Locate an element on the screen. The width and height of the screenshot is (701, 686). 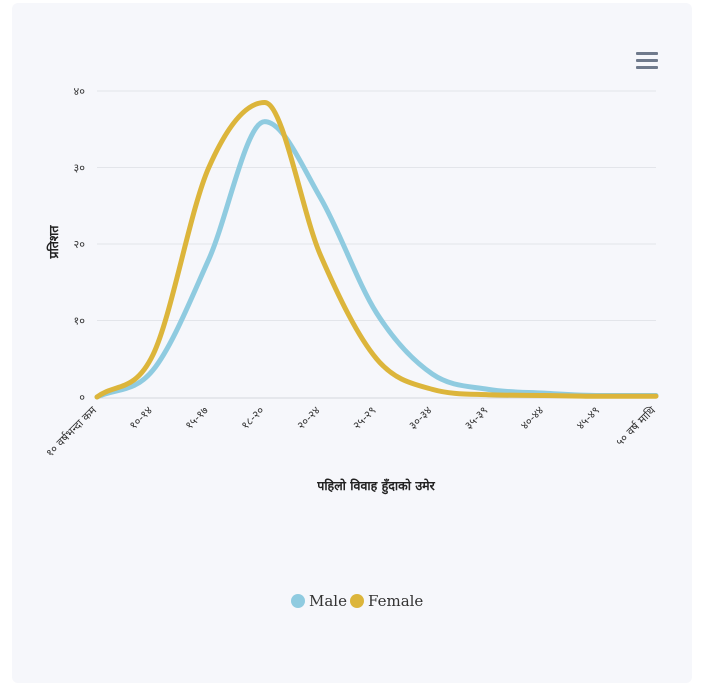
x-tick-label: १८-२० is located at coordinates (253, 418).